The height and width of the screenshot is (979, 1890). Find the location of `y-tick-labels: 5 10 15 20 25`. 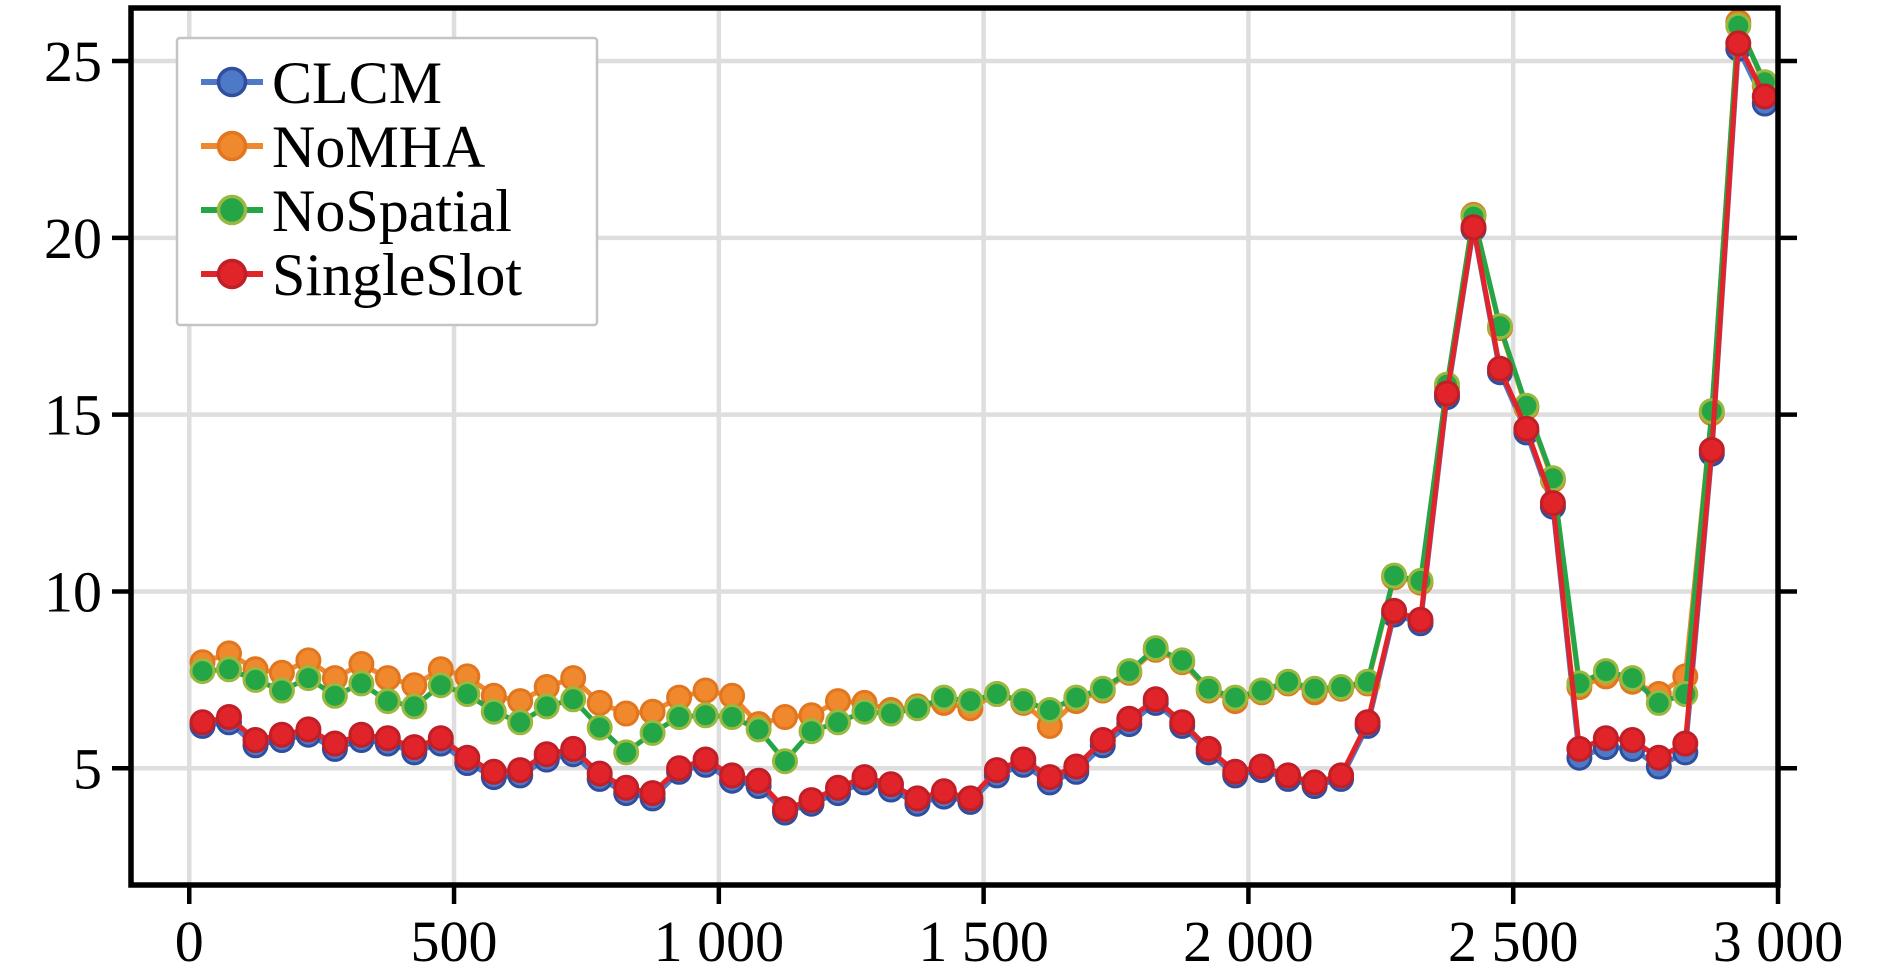

y-tick-labels: 5 10 15 20 25 is located at coordinates (73, 415).